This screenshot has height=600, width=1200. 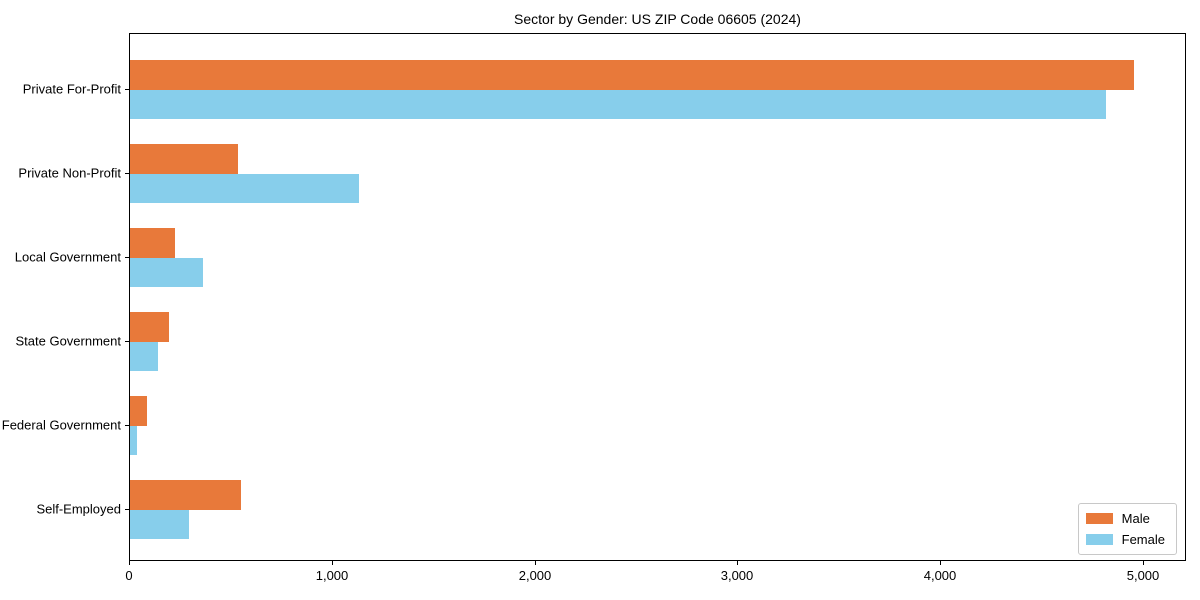 What do you see at coordinates (1127, 529) in the screenshot?
I see `legend: Male Female` at bounding box center [1127, 529].